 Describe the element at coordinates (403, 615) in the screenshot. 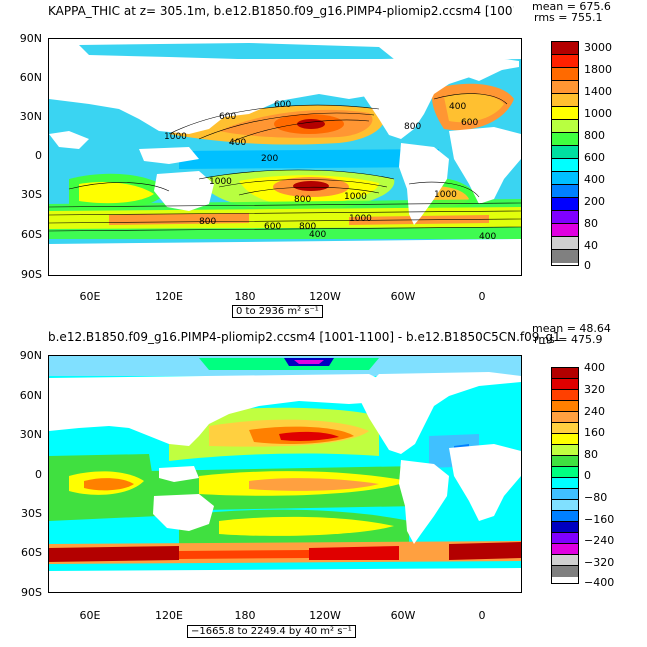

I see `p2-xlabel-60w: 60W` at that location.